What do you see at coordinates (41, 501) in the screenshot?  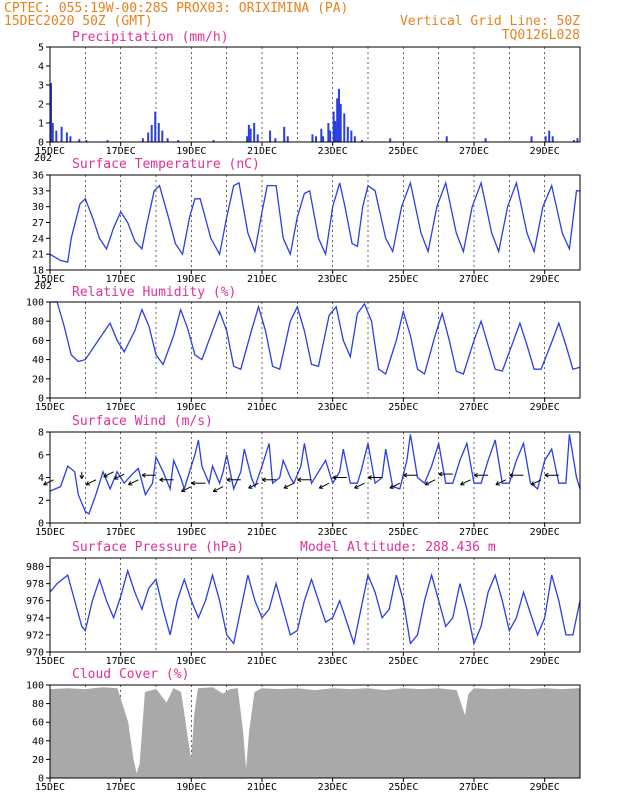 I see `y-tick-label: 2` at bounding box center [41, 501].